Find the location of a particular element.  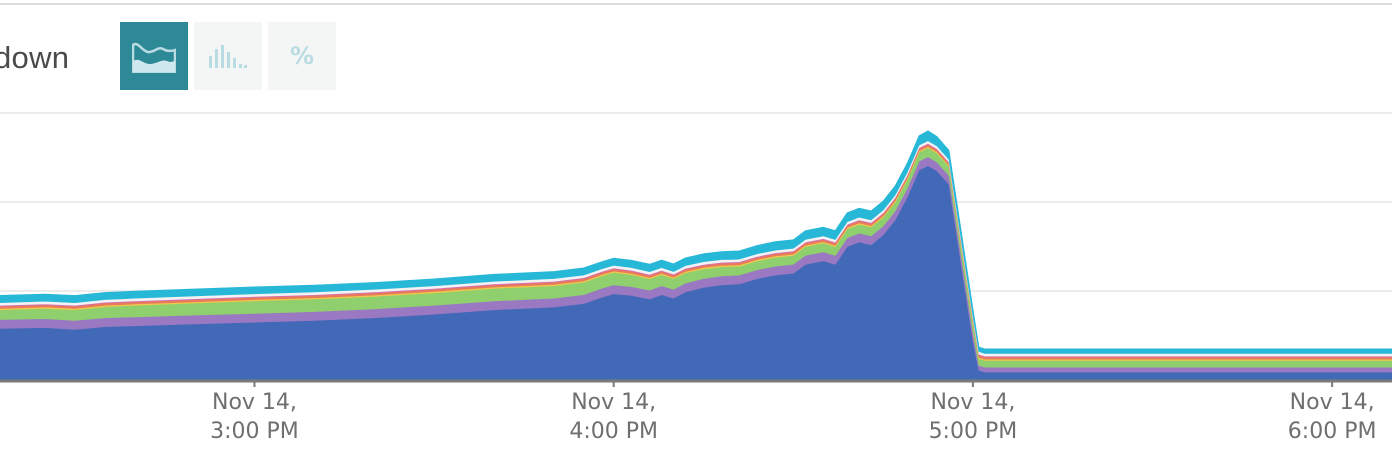

bar-chart-mode-button is located at coordinates (228, 56).